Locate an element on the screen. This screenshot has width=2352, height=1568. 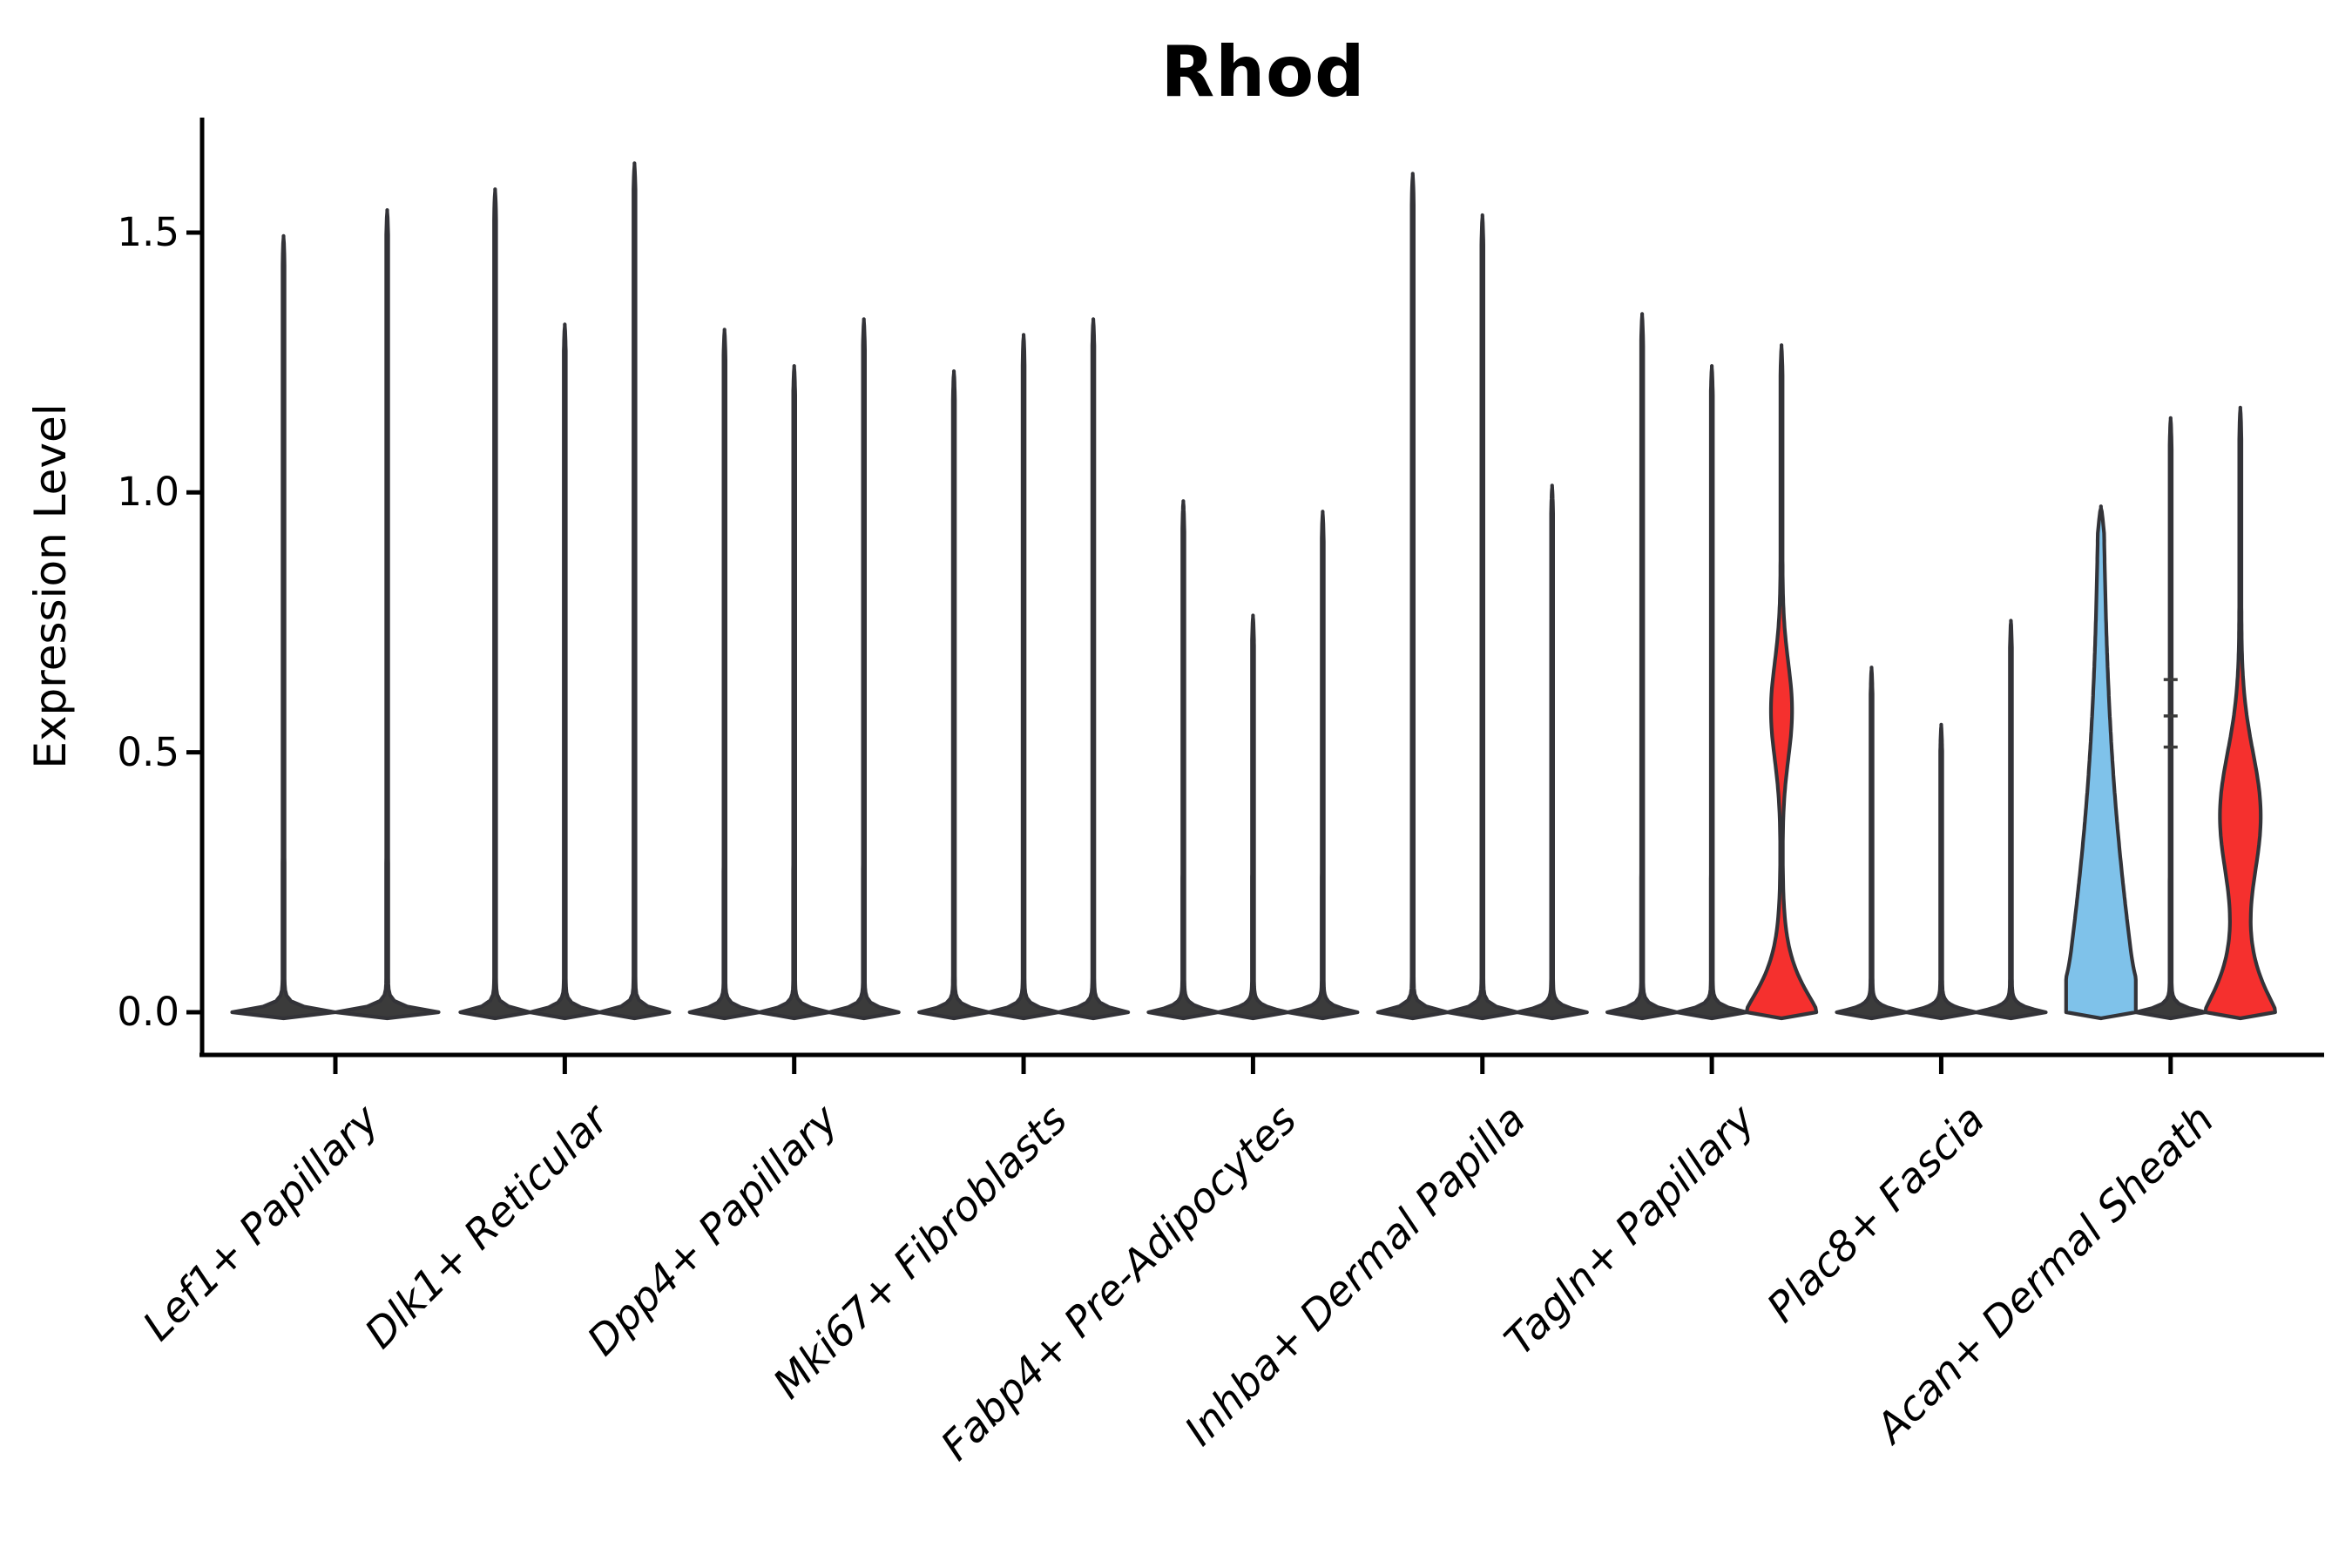
violin-2-1-dark is located at coordinates (495, 604).